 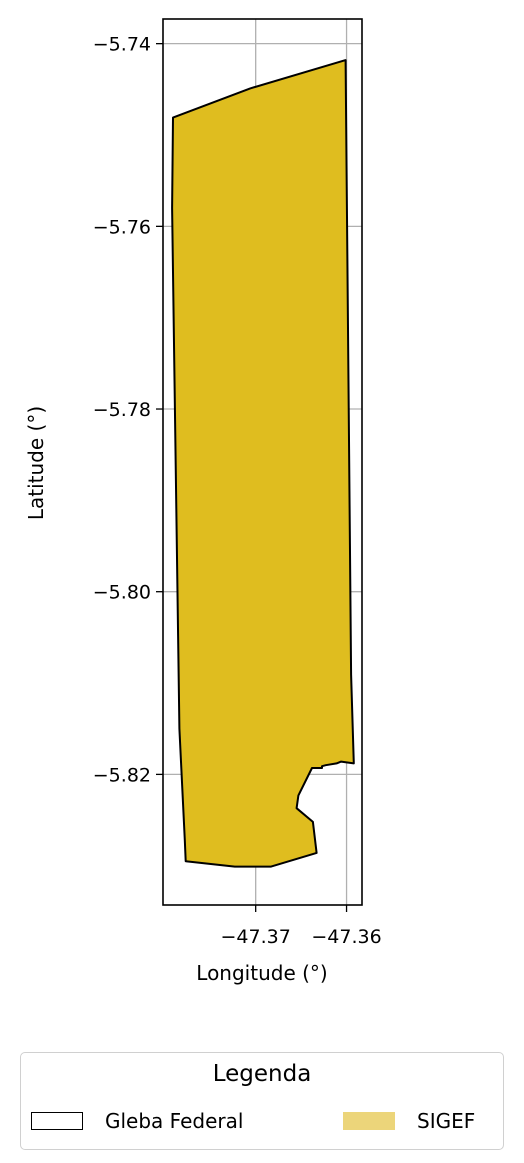 I want to click on y-tick-label: −5.80, so click(x=122, y=593).